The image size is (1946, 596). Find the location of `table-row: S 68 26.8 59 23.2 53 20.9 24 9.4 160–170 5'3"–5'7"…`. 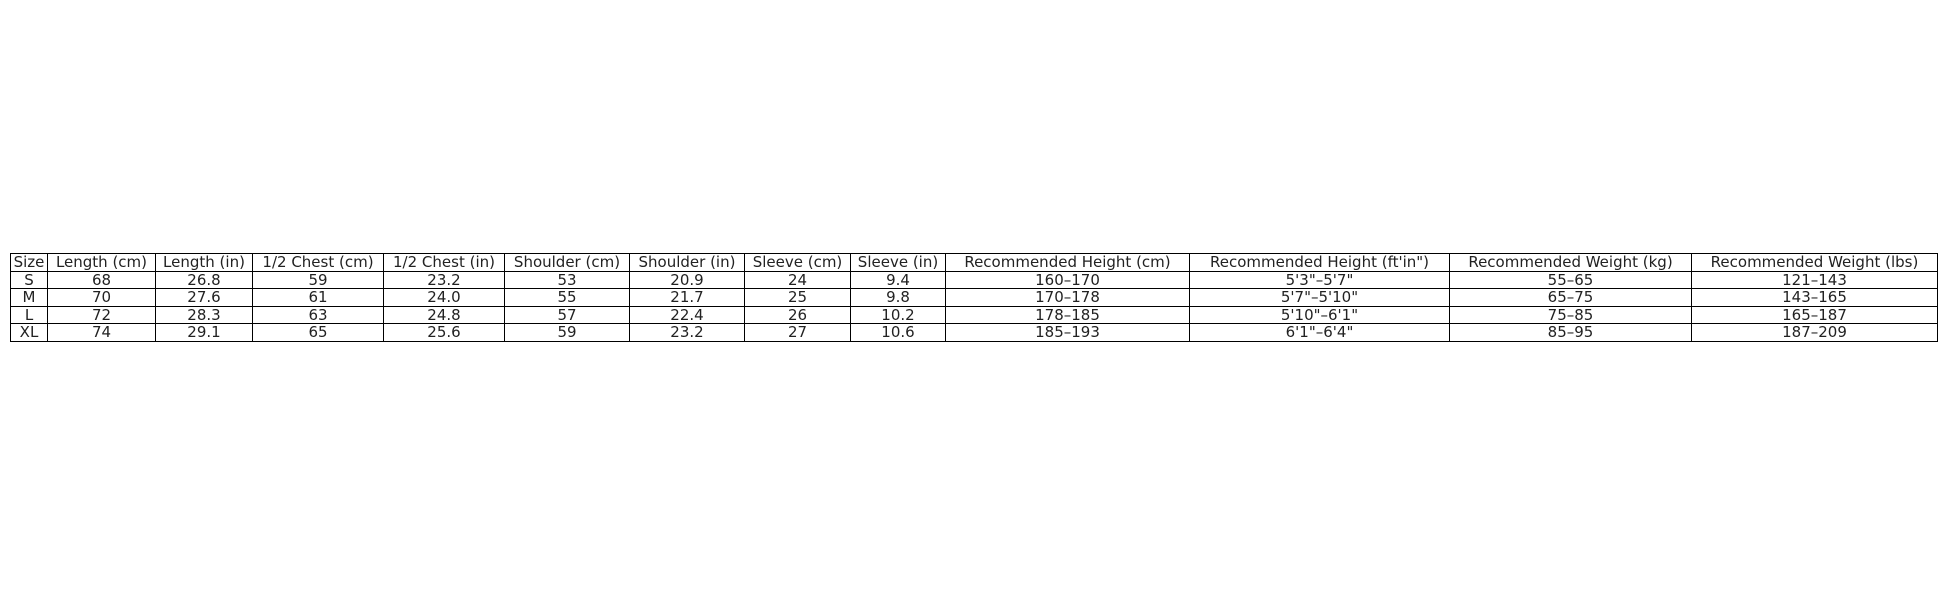

table-row: S 68 26.8 59 23.2 53 20.9 24 9.4 160–170 5'3"–5'7"… is located at coordinates (974, 279).